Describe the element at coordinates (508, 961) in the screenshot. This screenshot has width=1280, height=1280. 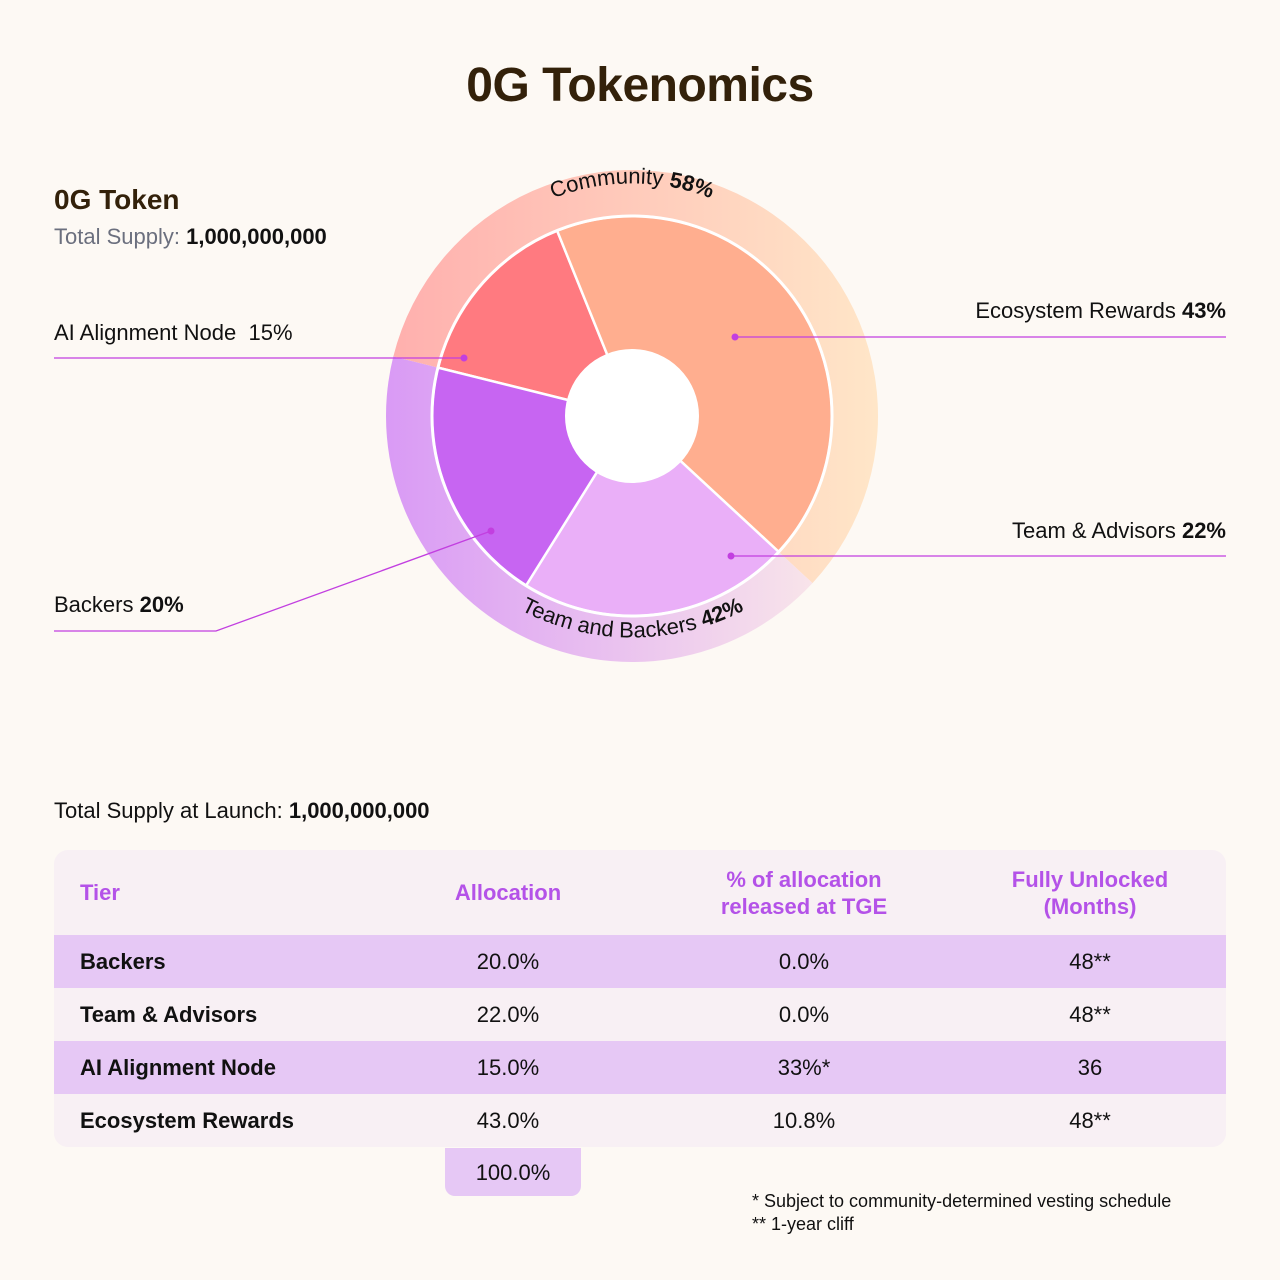
I see `cell-allocation: 20.0%` at that location.